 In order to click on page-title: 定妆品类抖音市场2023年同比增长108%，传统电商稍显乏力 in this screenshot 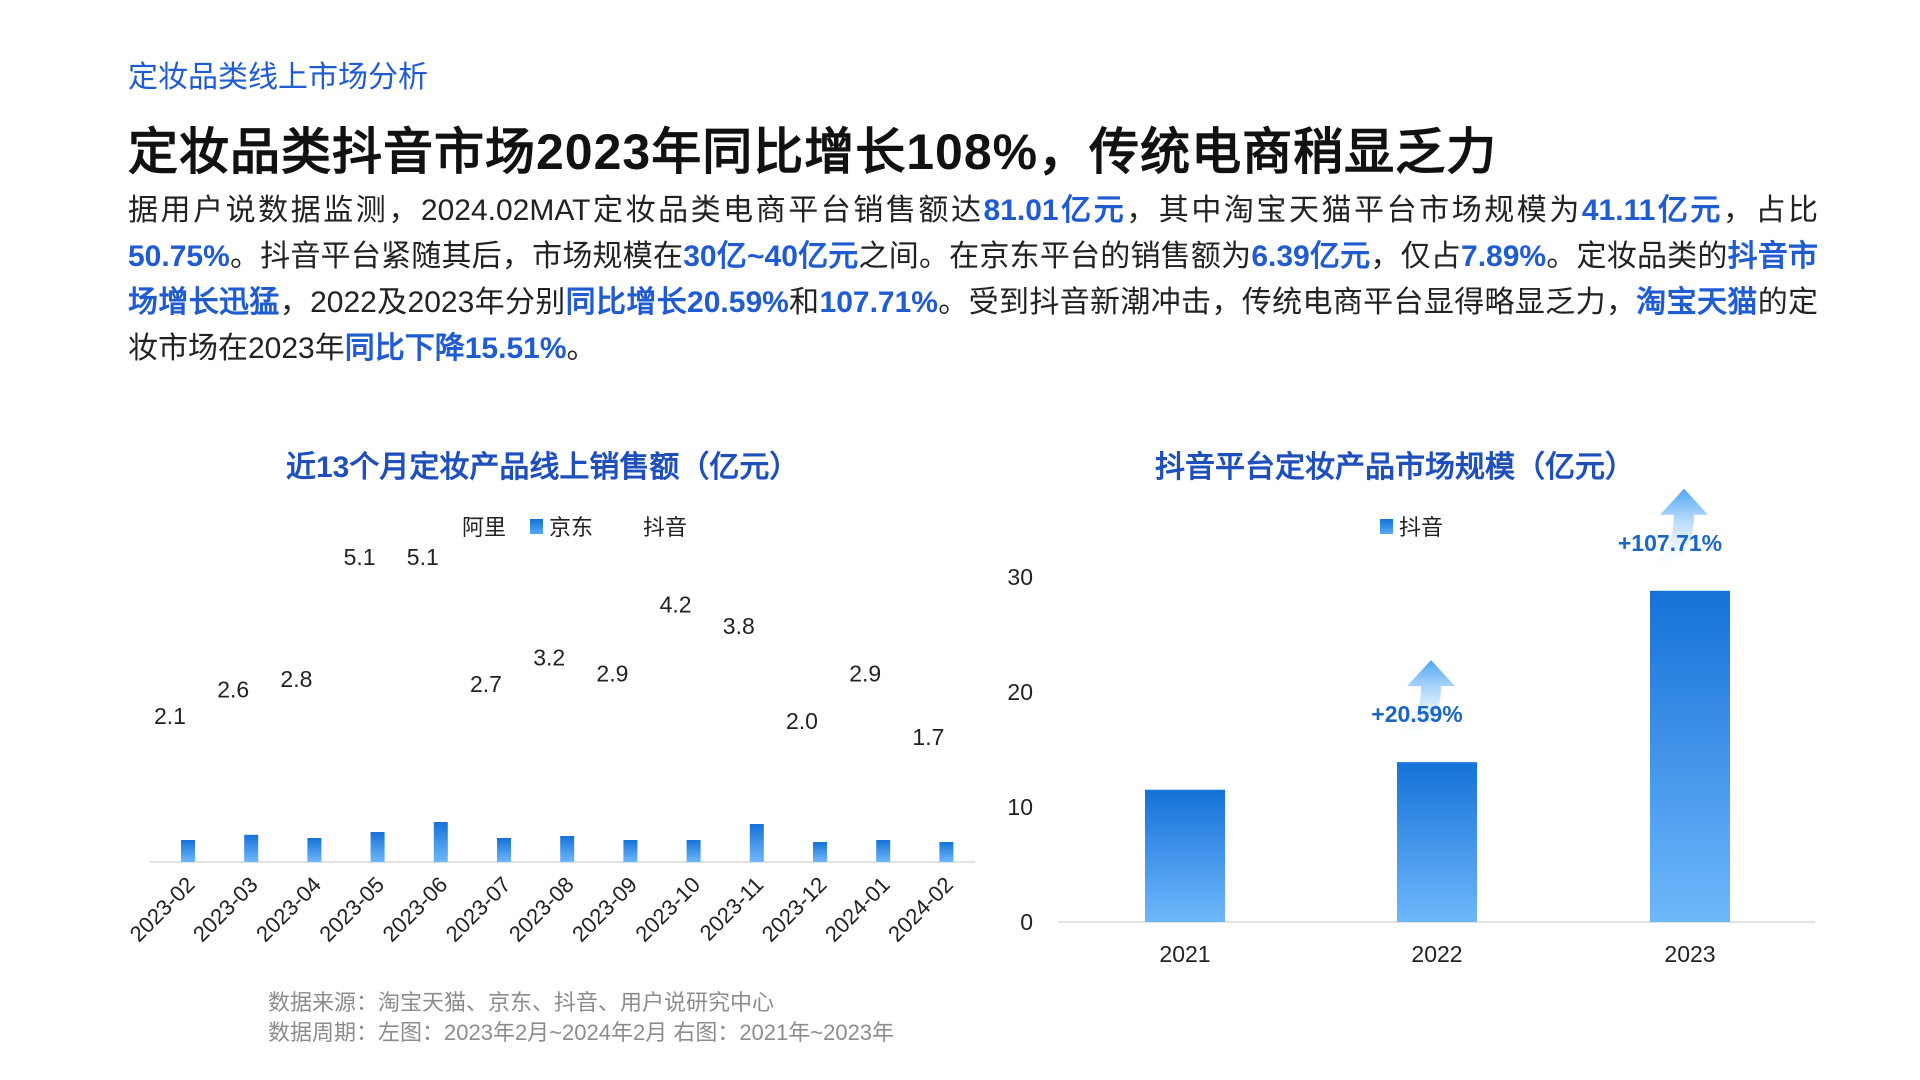, I will do `click(813, 152)`.